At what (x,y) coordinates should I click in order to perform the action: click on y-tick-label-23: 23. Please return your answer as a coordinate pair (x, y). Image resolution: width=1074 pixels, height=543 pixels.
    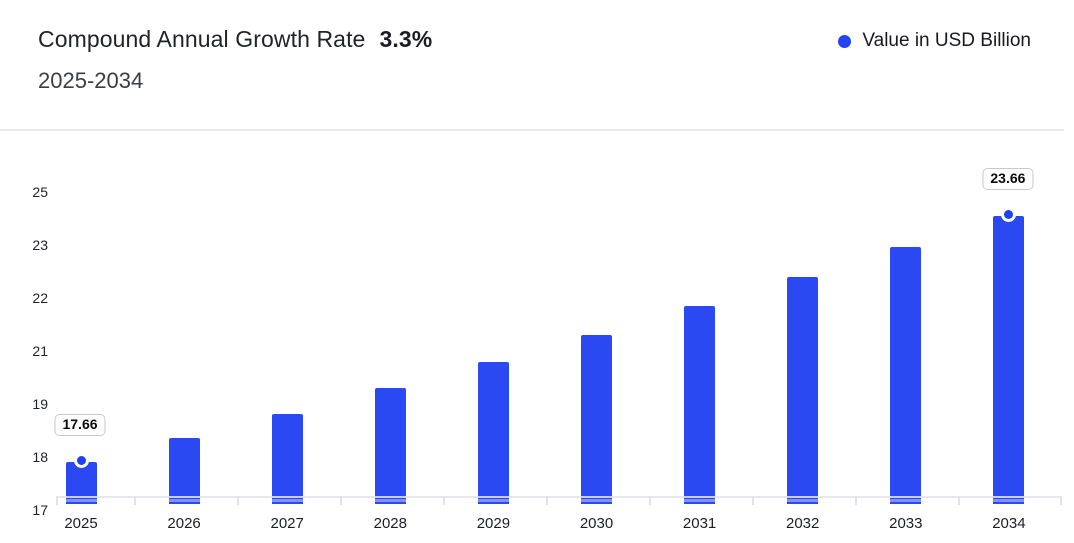
    Looking at the image, I should click on (40, 245).